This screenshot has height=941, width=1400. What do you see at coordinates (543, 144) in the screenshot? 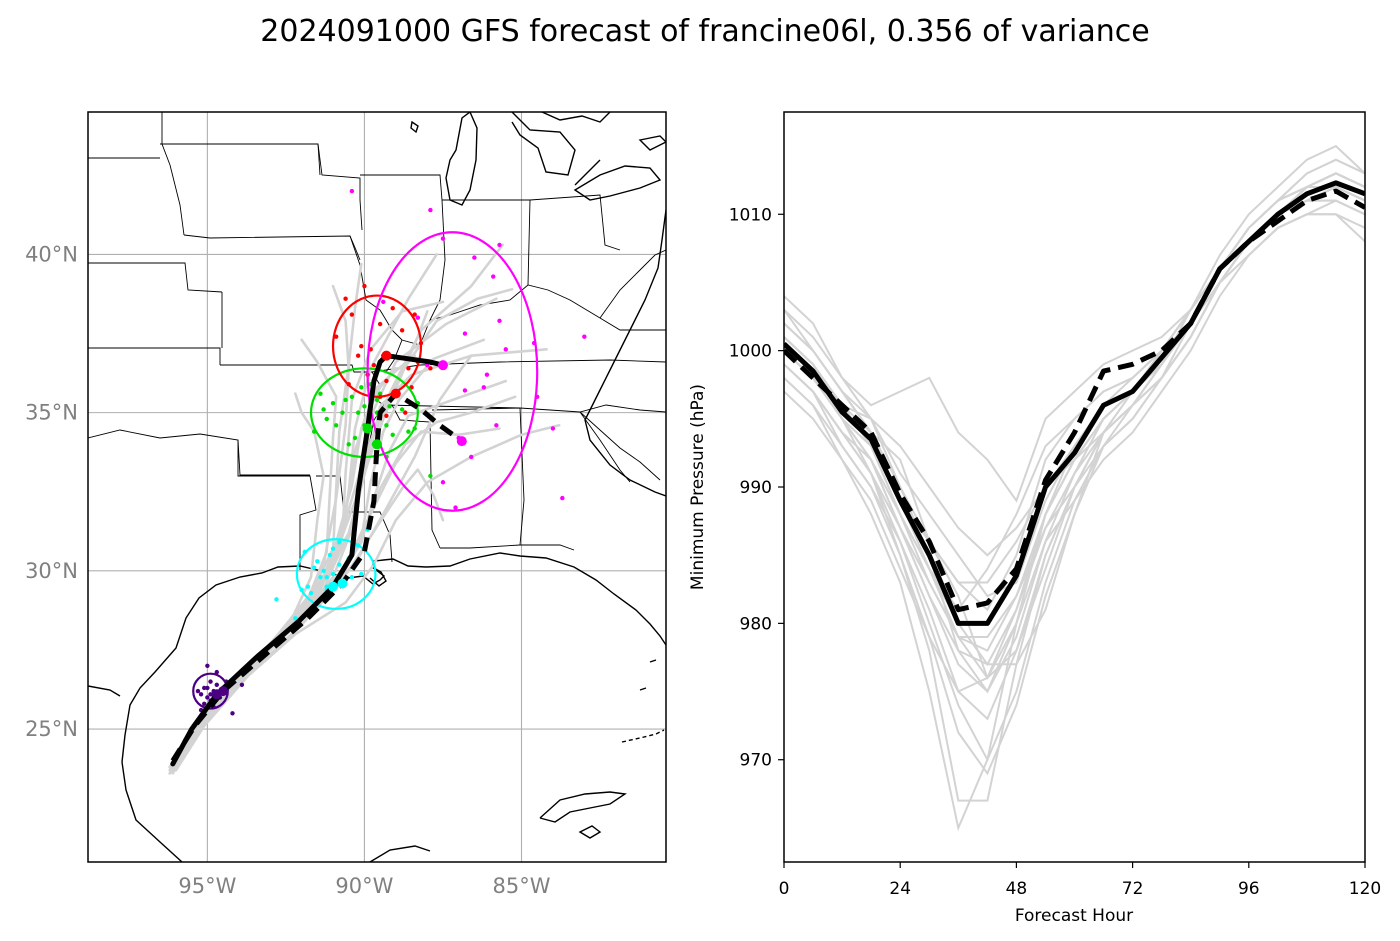
I see `lake-huron` at bounding box center [543, 144].